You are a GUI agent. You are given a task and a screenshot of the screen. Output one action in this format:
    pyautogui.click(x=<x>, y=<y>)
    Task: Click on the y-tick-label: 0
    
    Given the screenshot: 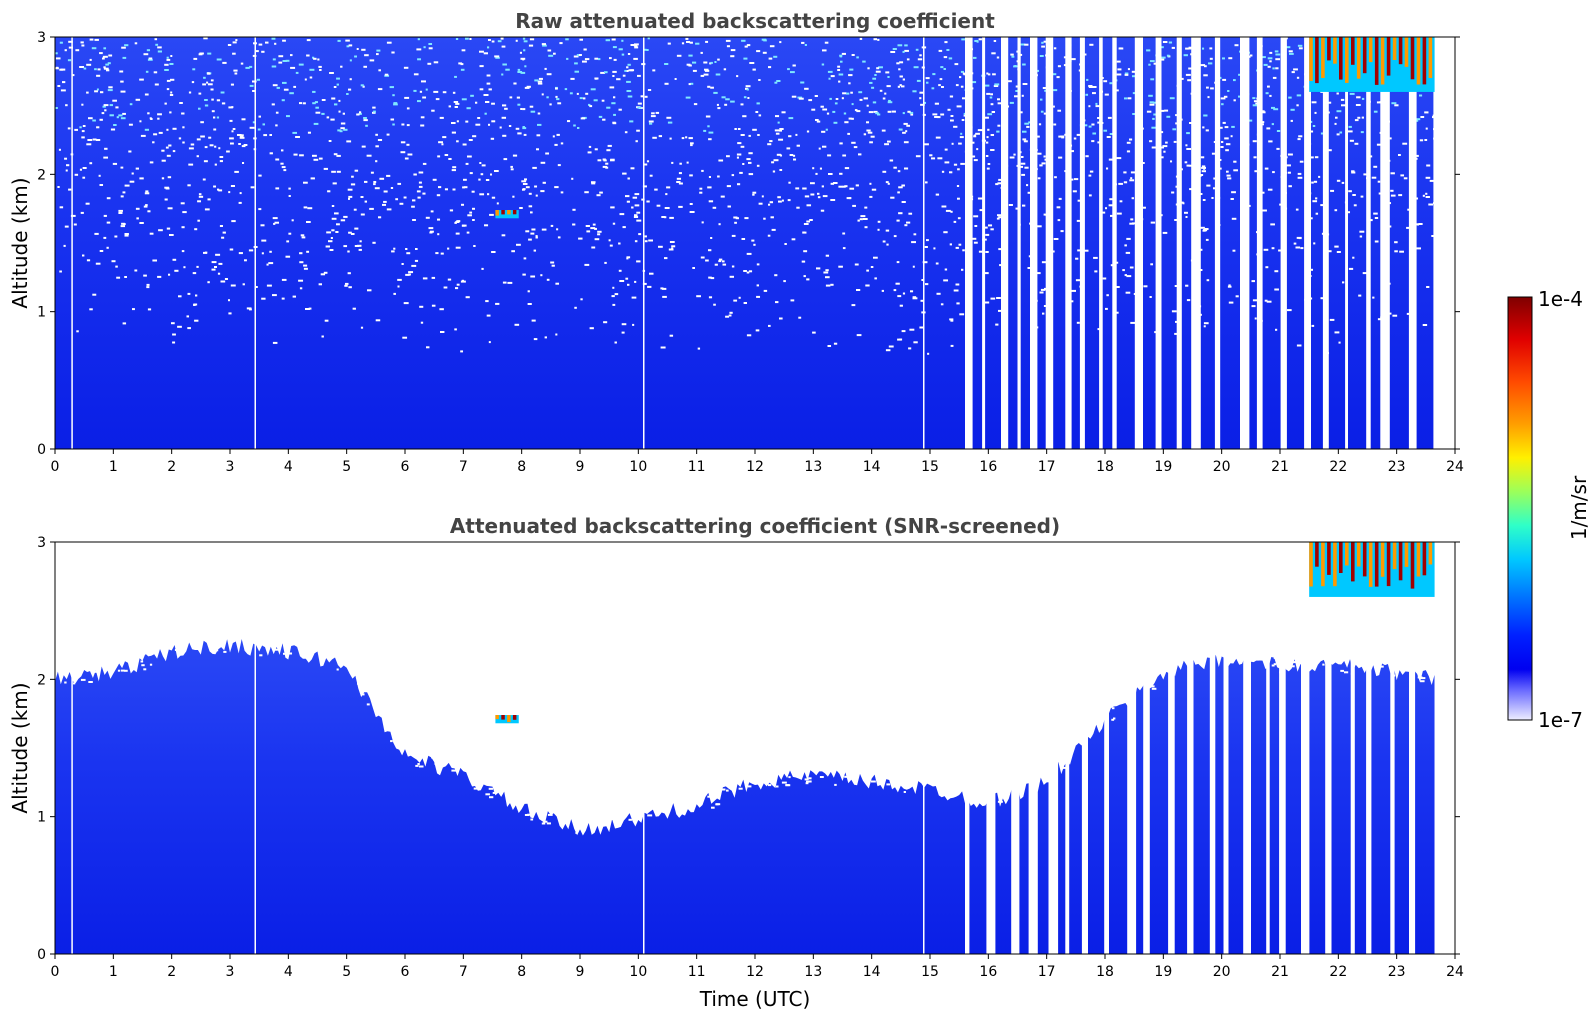 What is the action you would take?
    pyautogui.click(x=41, y=955)
    